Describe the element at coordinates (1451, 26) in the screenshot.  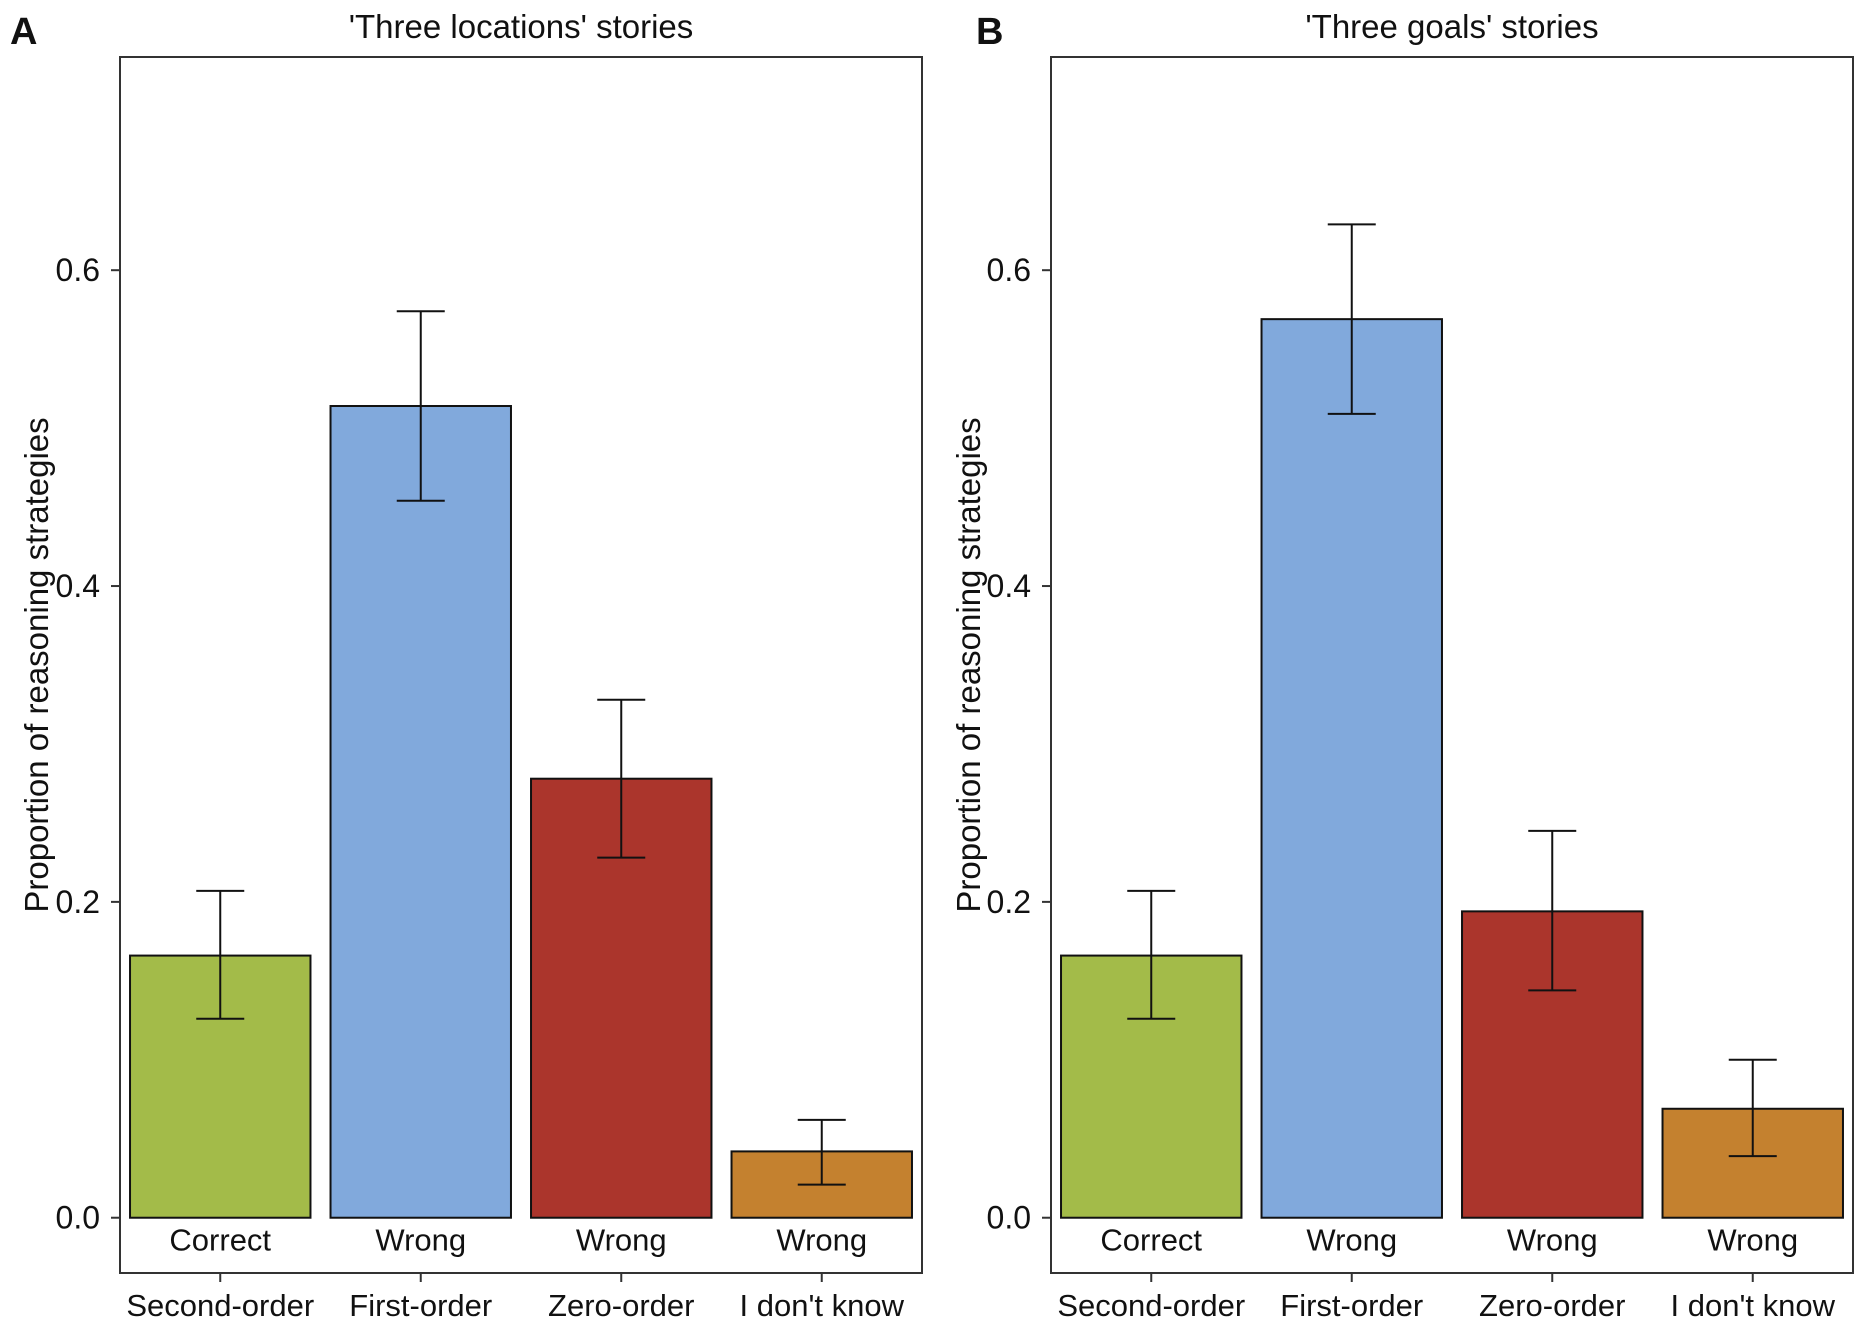
I see `chart-title: 'Three goals' stories` at that location.